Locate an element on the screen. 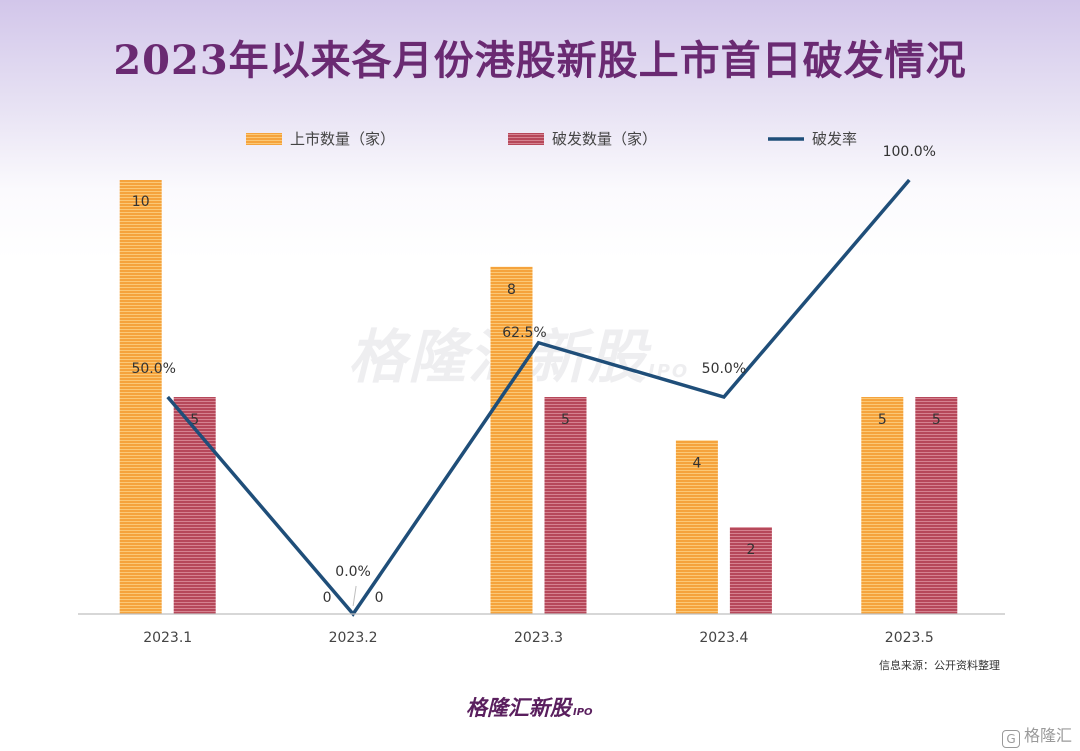  legend-label: 上市数量（家） is located at coordinates (342, 139).